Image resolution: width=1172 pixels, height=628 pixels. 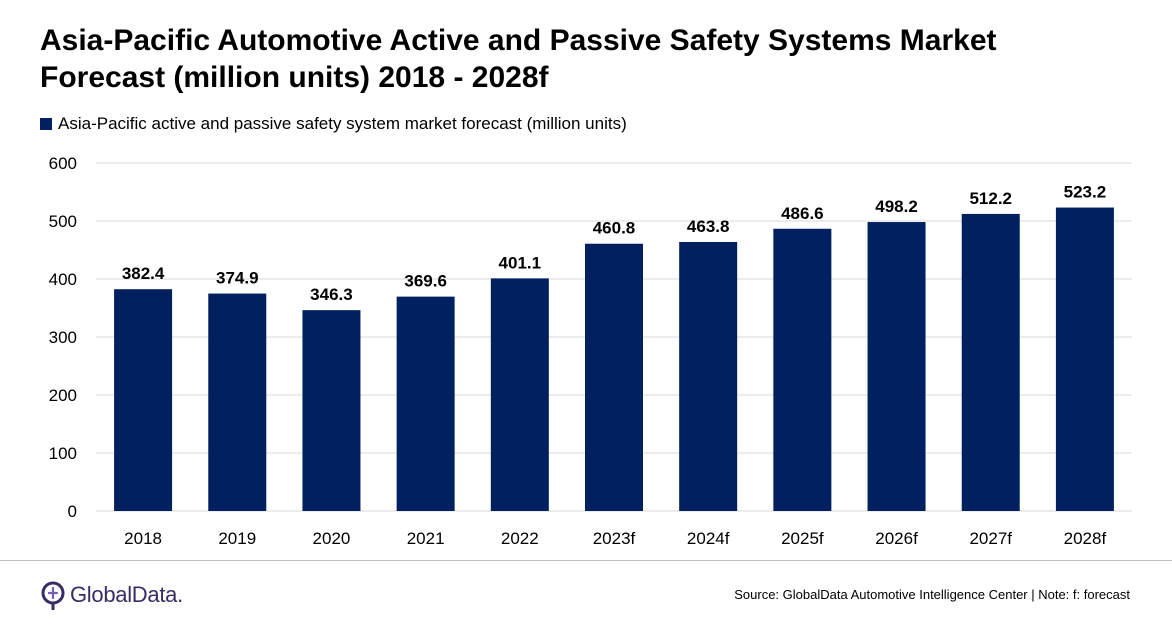 I want to click on data-label-2025f: 486.6, so click(x=802, y=213).